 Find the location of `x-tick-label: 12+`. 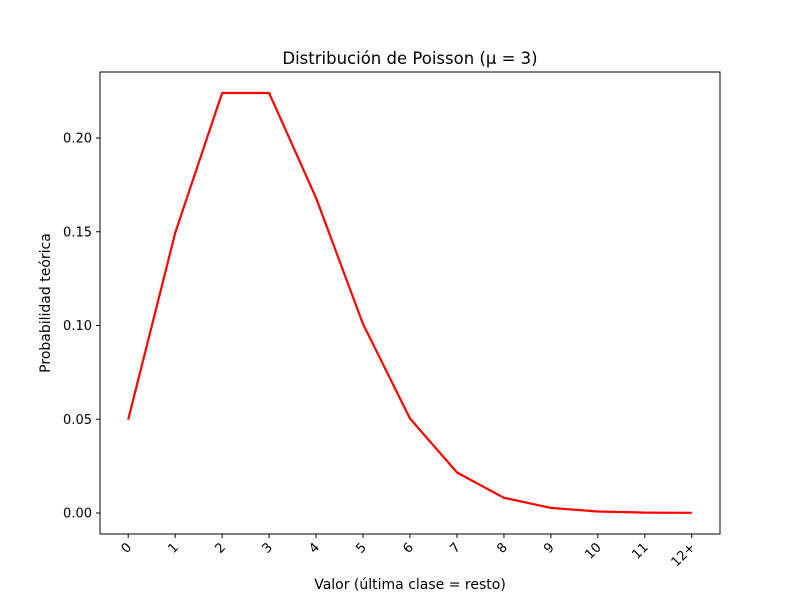

x-tick-label: 12+ is located at coordinates (684, 555).